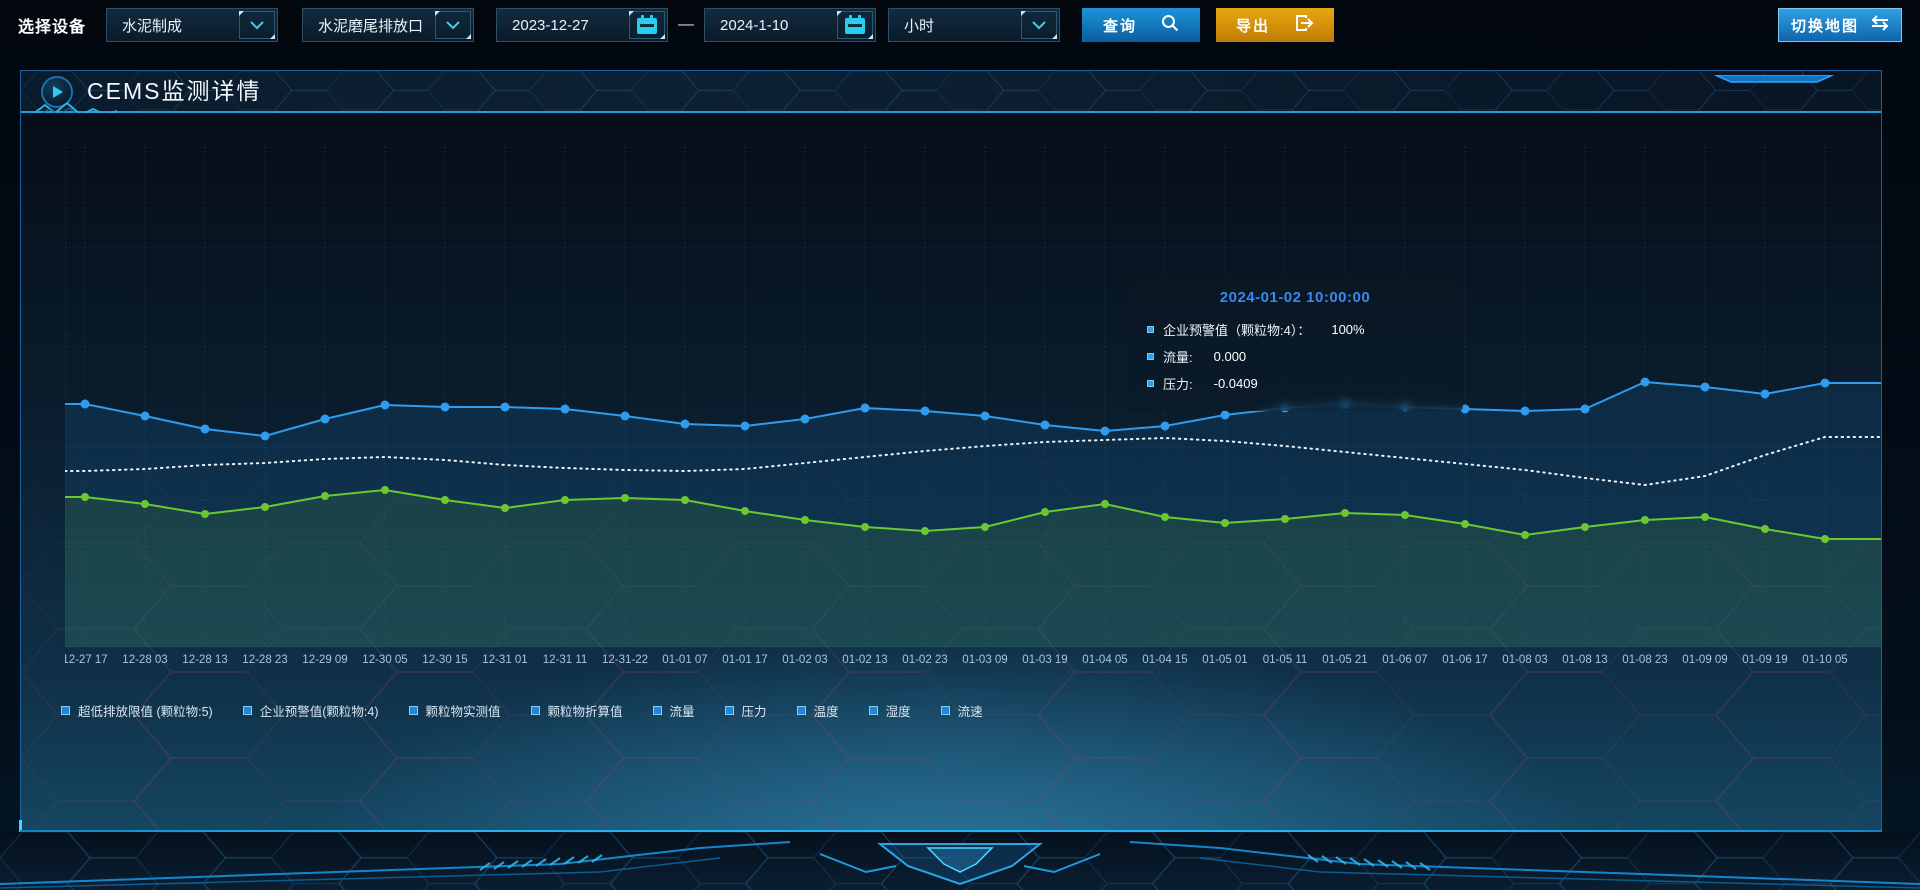 Image resolution: width=1920 pixels, height=890 pixels. I want to click on end-date-input: 2024-1-10, so click(790, 25).